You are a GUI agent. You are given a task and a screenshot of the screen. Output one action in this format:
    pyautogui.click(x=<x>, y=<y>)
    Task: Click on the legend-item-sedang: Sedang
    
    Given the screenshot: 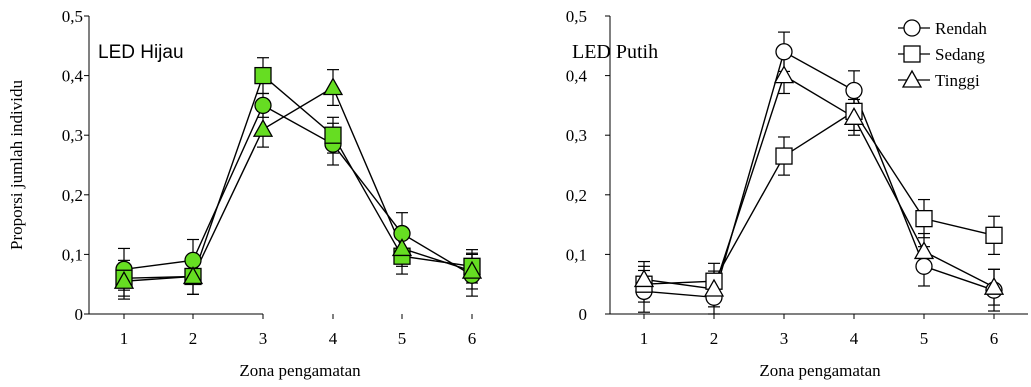 What is the action you would take?
    pyautogui.click(x=942, y=54)
    